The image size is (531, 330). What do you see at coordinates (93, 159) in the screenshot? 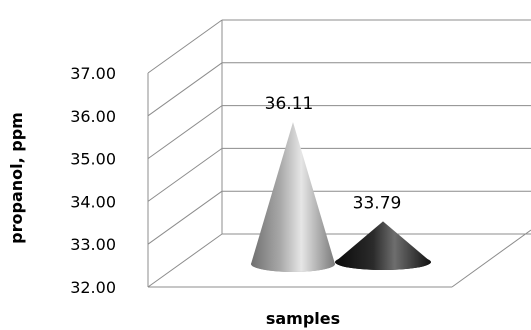
I see `y-tick-label: 35.00` at bounding box center [93, 159].